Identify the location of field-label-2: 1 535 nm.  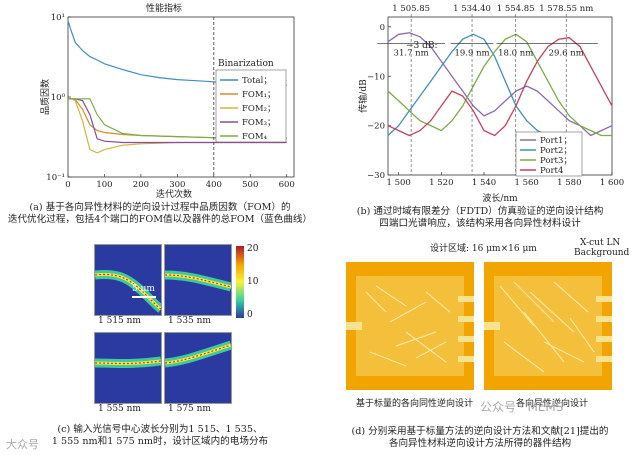
(189, 321).